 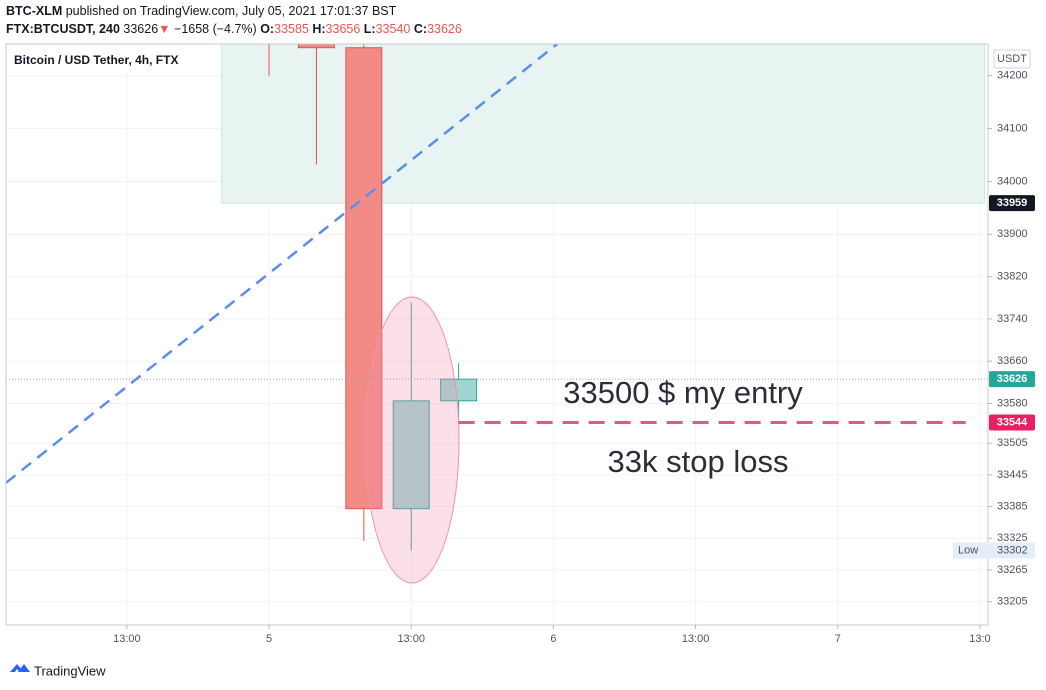 I want to click on arrow: ▼, so click(x=164, y=29).